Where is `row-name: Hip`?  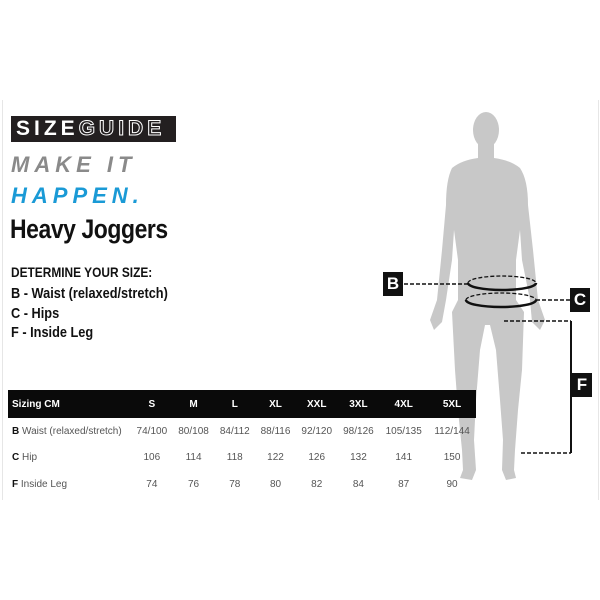 row-name: Hip is located at coordinates (30, 458).